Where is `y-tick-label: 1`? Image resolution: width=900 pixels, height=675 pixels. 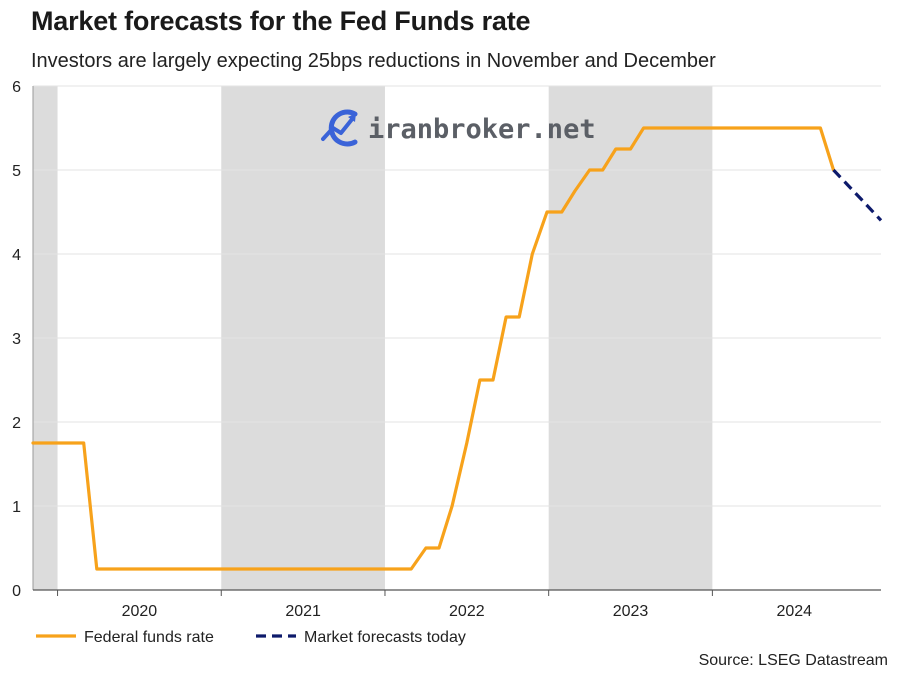 y-tick-label: 1 is located at coordinates (16, 507).